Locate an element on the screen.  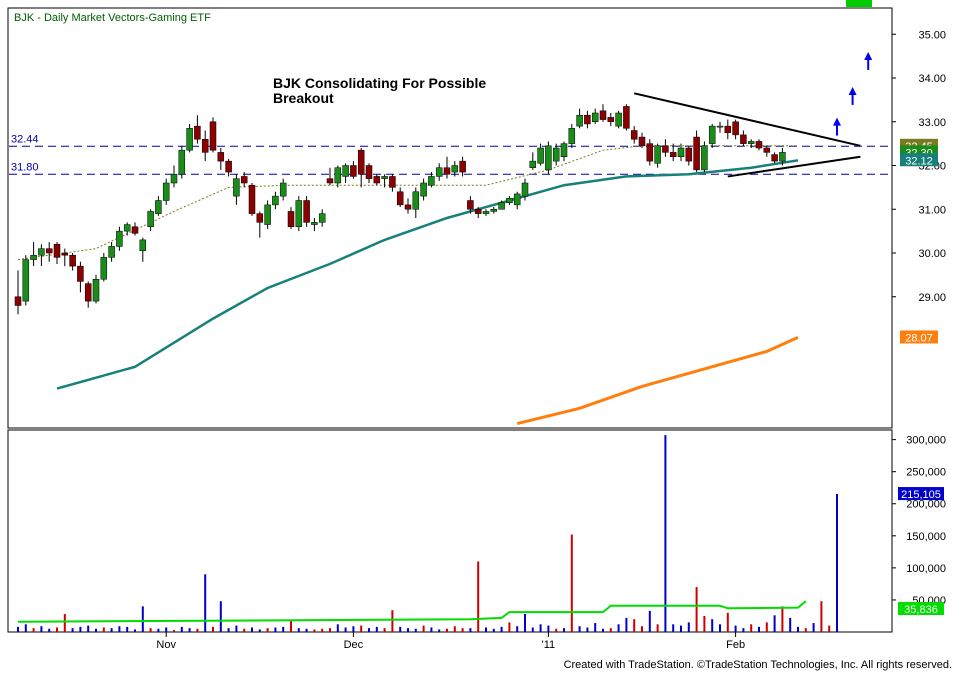
price-tick-label: 29.00 is located at coordinates (932, 298).